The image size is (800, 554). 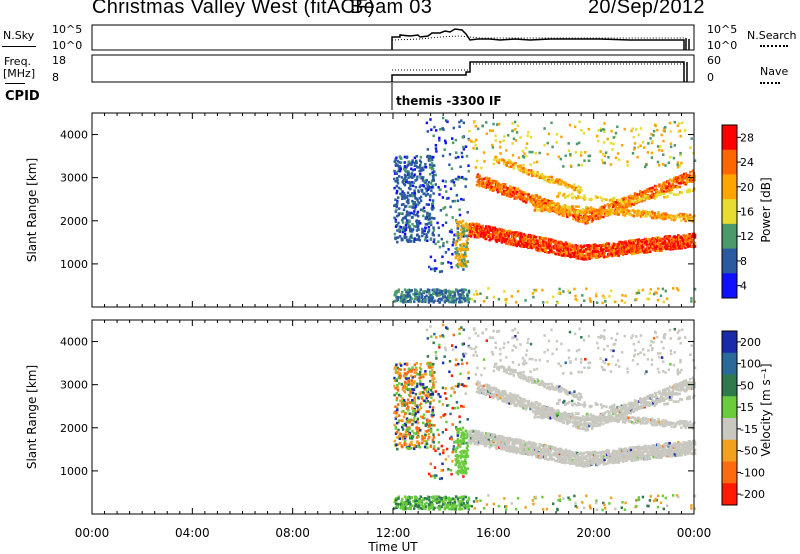 What do you see at coordinates (540, 39) in the screenshot?
I see `nsky-trace` at bounding box center [540, 39].